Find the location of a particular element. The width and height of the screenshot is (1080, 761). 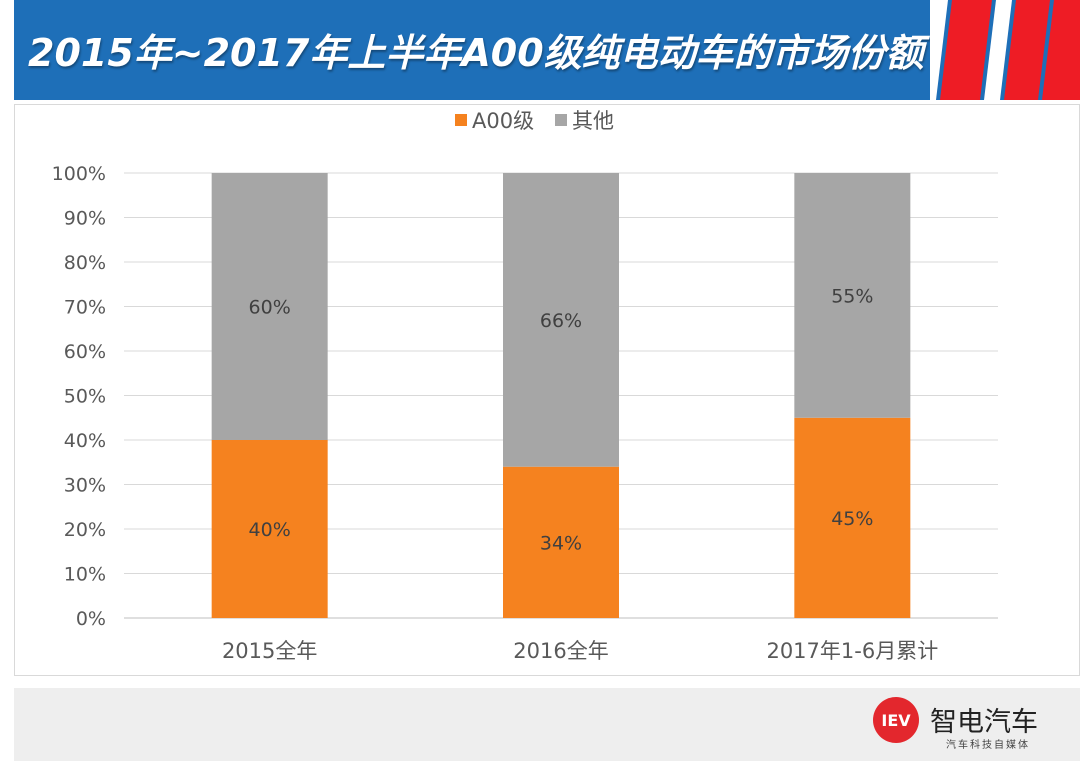

data-label: 40% is located at coordinates (270, 530).